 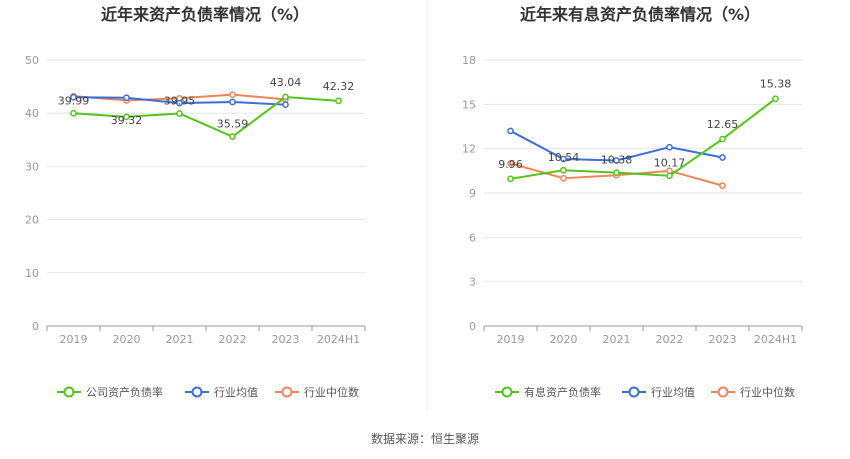 What do you see at coordinates (32, 60) in the screenshot?
I see `y-tick-label: 50` at bounding box center [32, 60].